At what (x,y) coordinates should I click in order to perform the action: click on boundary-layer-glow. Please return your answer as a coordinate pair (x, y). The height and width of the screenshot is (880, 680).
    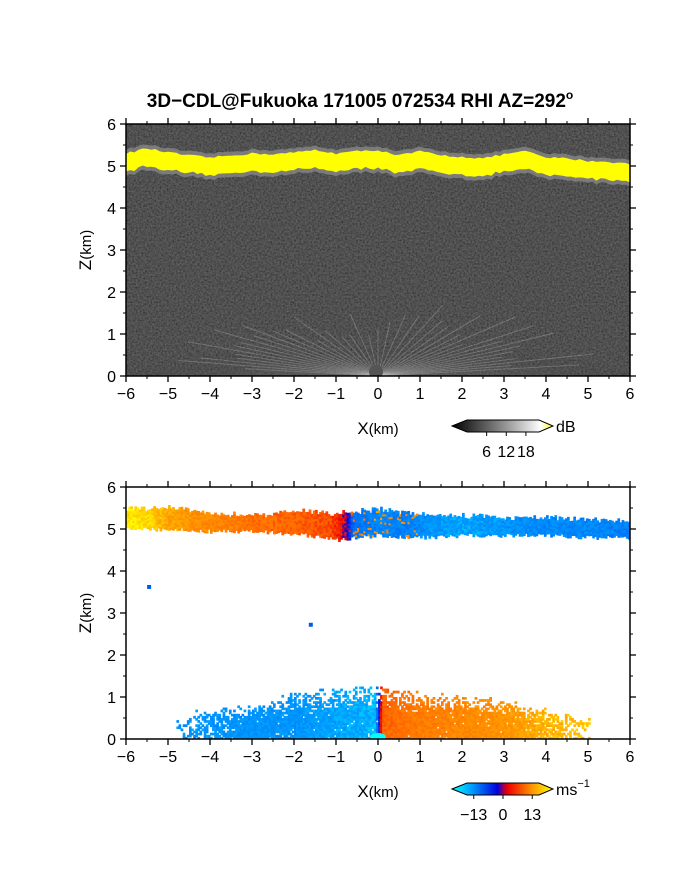
    Looking at the image, I should click on (378, 345).